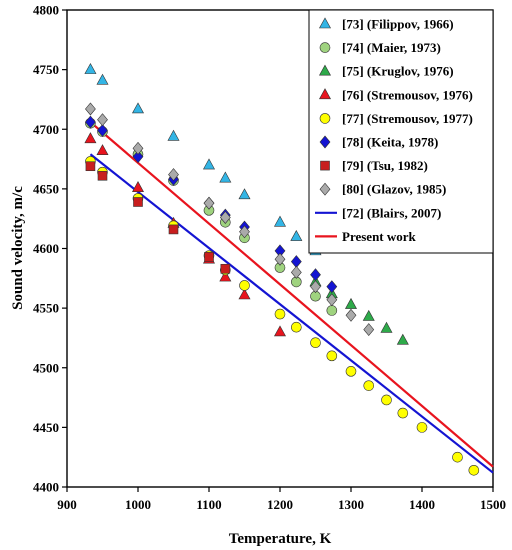 This screenshot has height=550, width=512. I want to click on y-tick-label: 4750, so click(46, 69).